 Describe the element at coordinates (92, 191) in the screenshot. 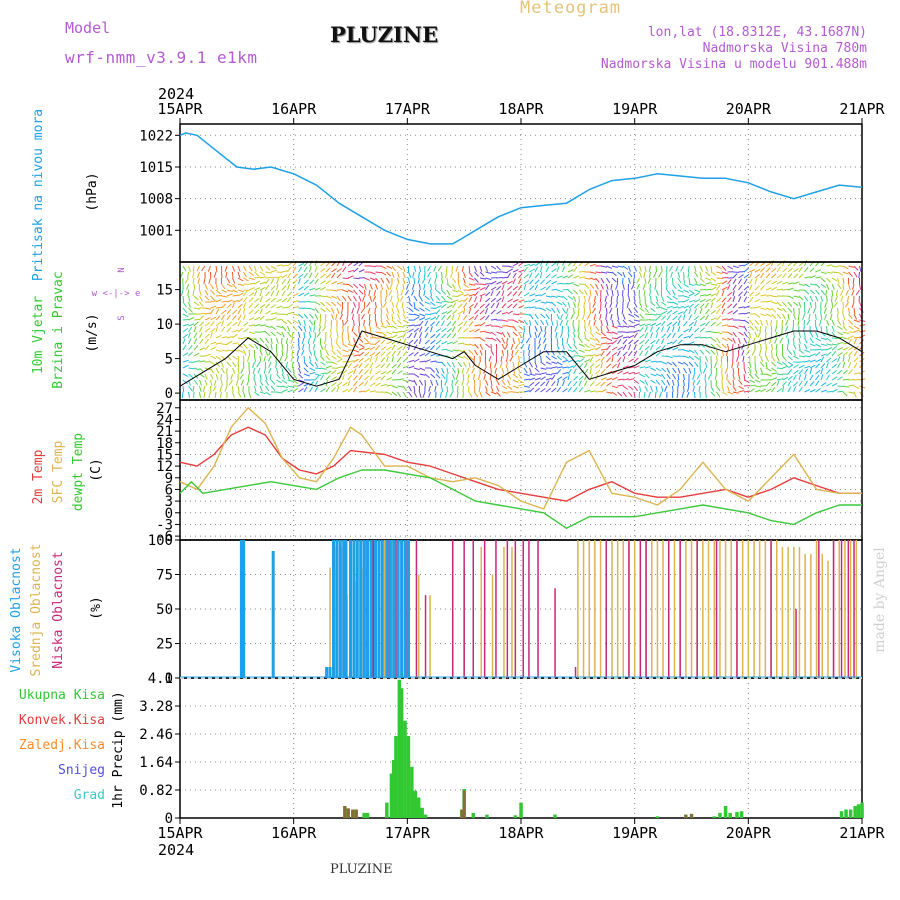

I see `pressure-yunit: (hPa)` at that location.